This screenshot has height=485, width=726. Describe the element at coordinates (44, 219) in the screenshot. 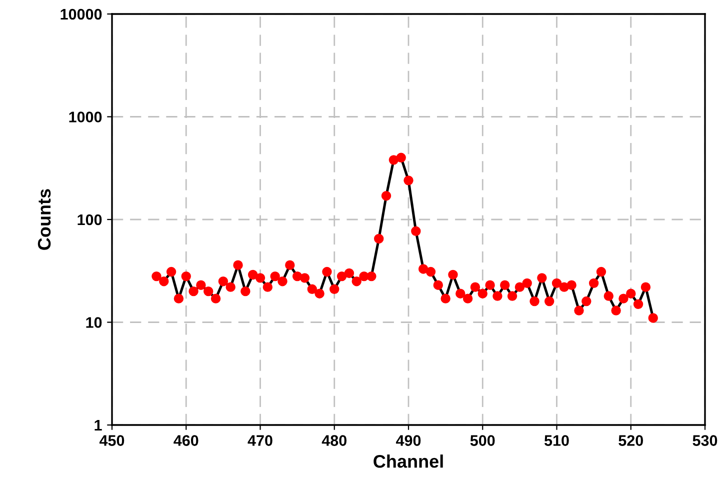

I see `y-axis-title: Counts` at that location.